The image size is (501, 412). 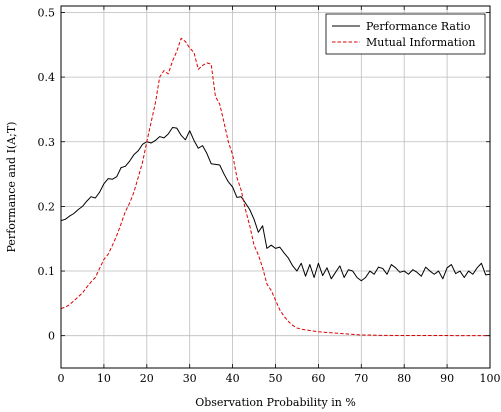 I want to click on legend-label-performance-ratio: Performance Ratio, so click(x=418, y=26).